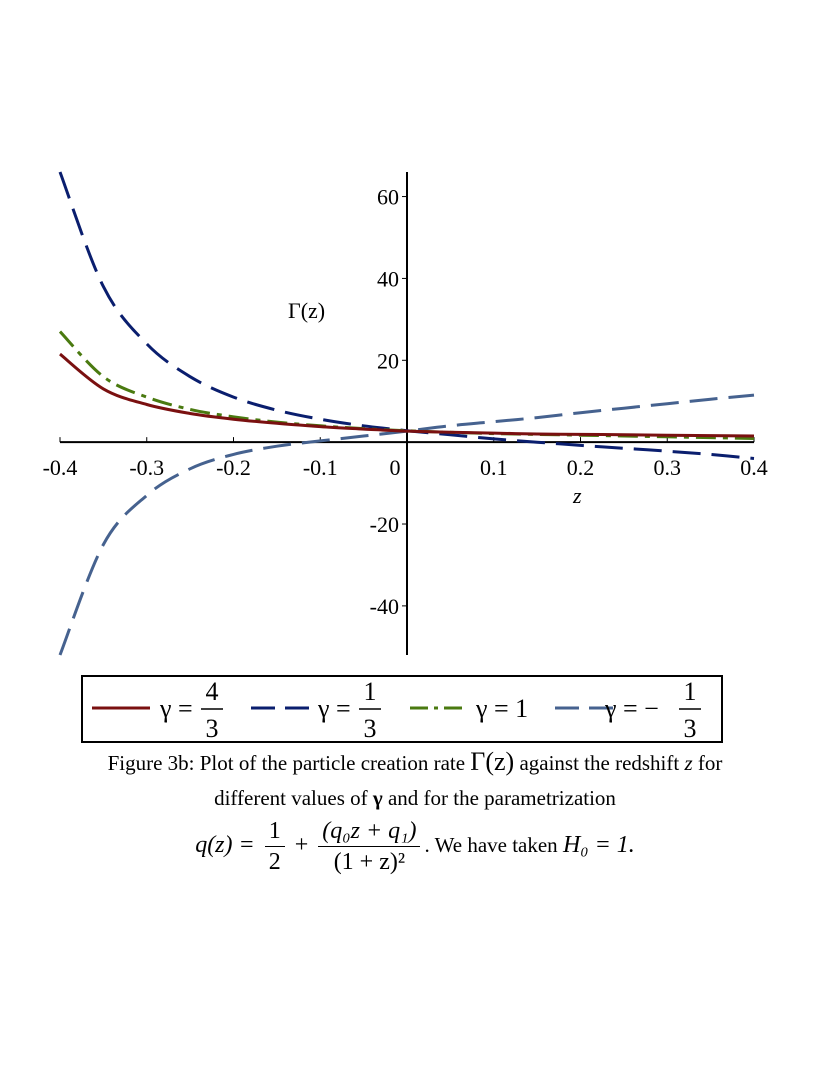  Describe the element at coordinates (225, 845) in the screenshot. I see `formula-lhs: q(z) =` at that location.